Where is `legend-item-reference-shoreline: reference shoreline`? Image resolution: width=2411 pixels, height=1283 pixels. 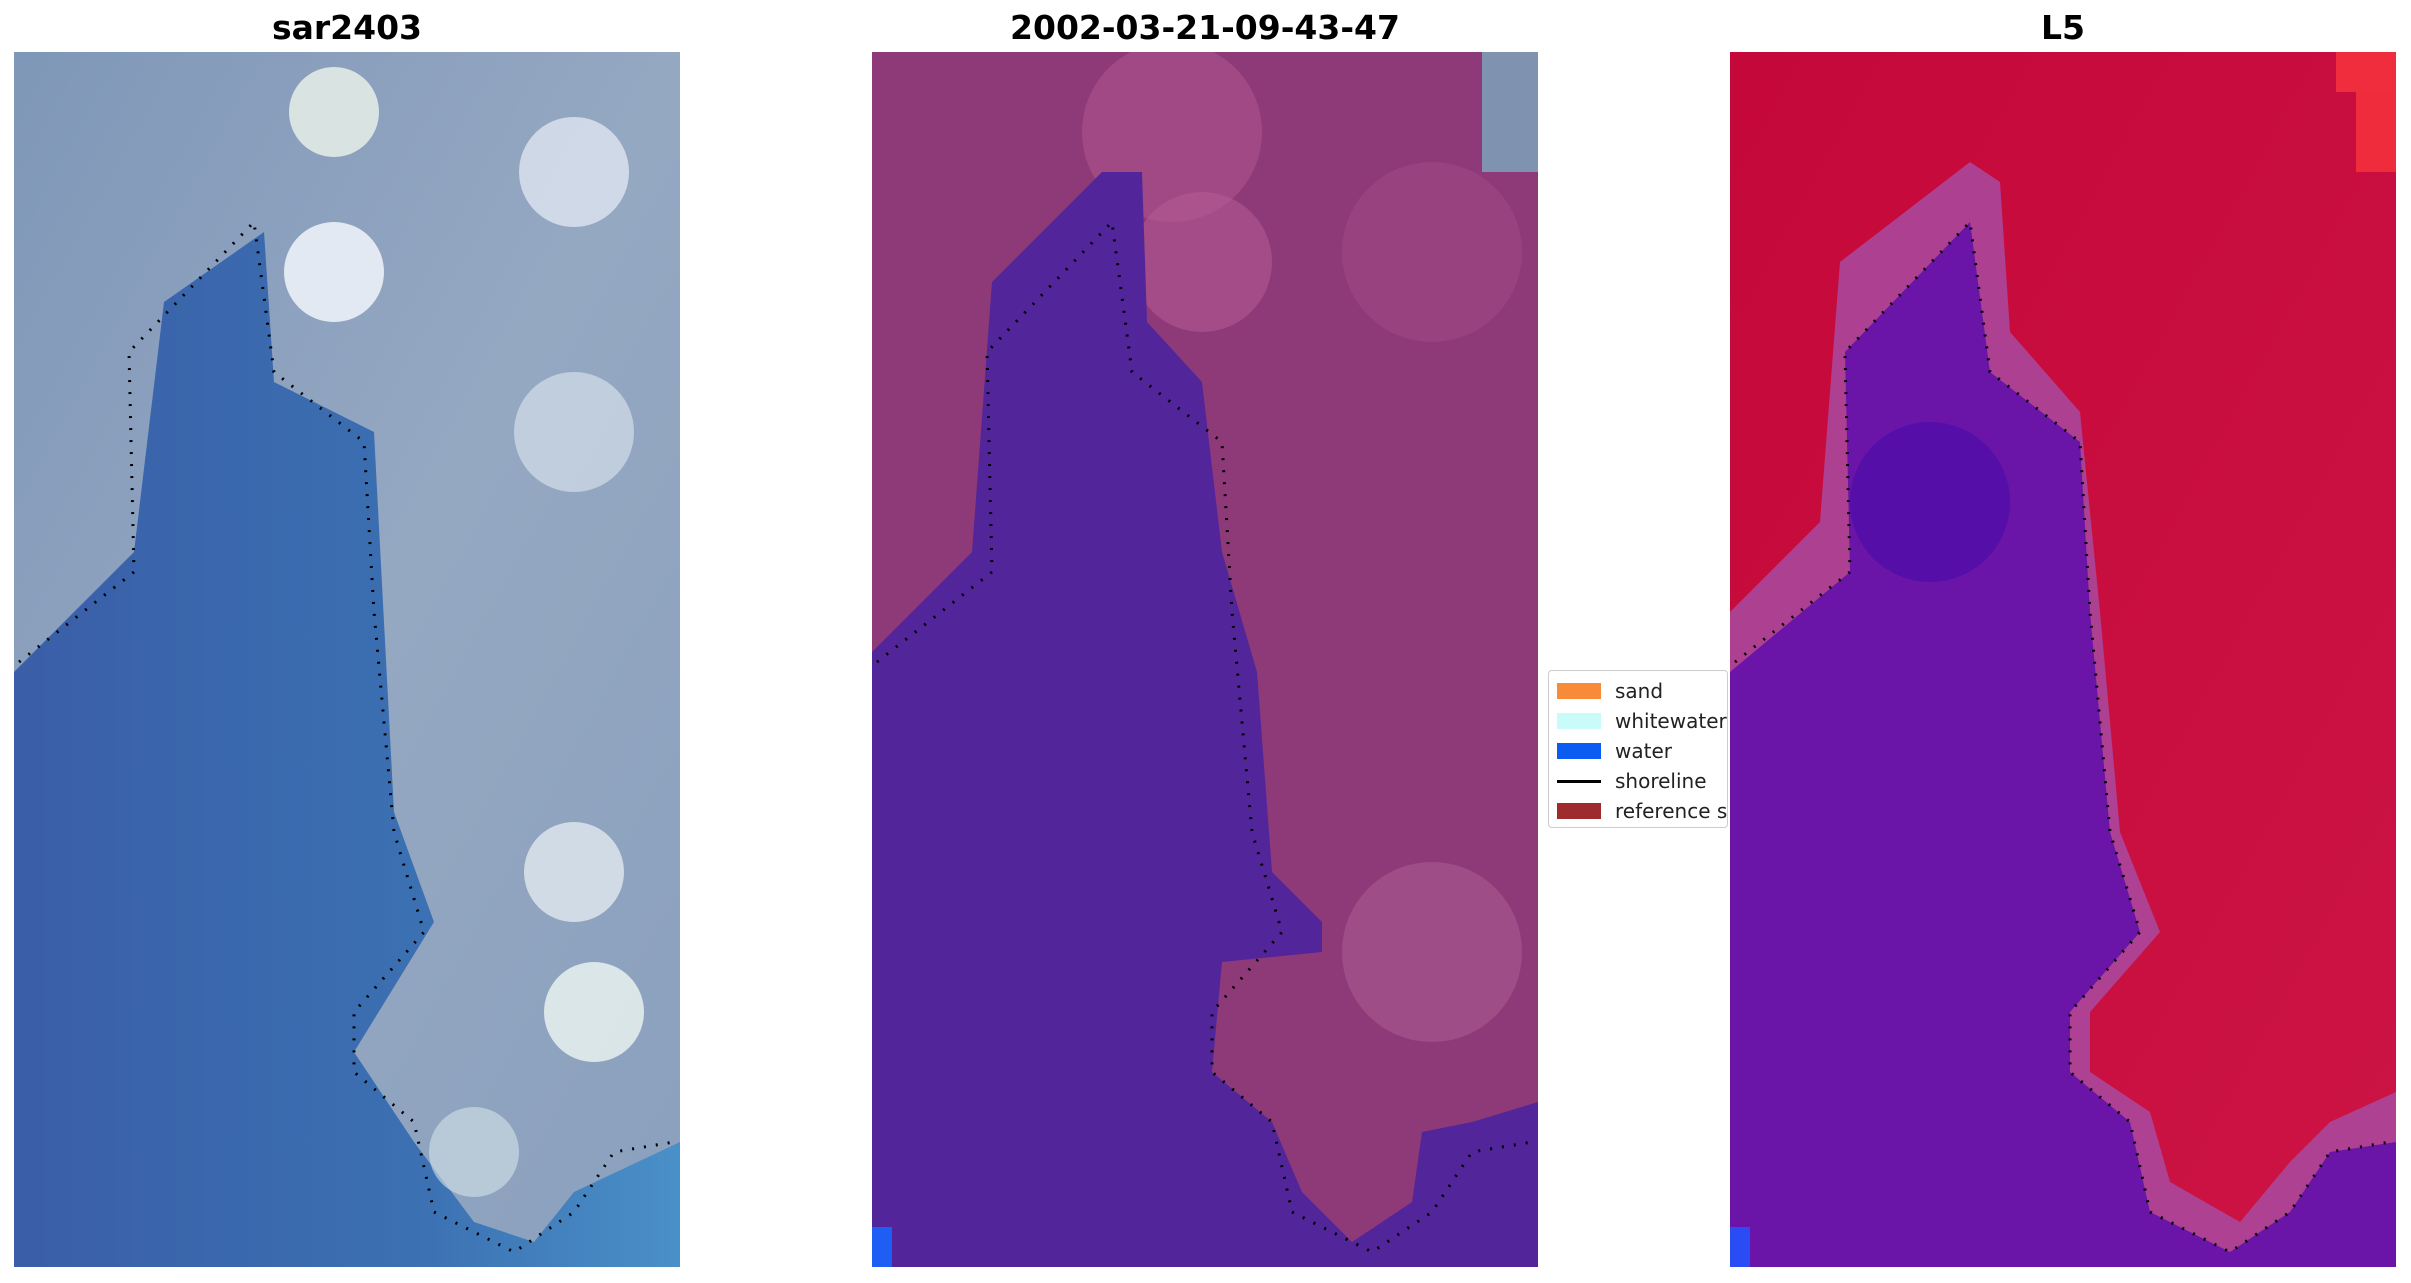 legend-item-reference-shoreline: reference shoreline is located at coordinates (1642, 811).